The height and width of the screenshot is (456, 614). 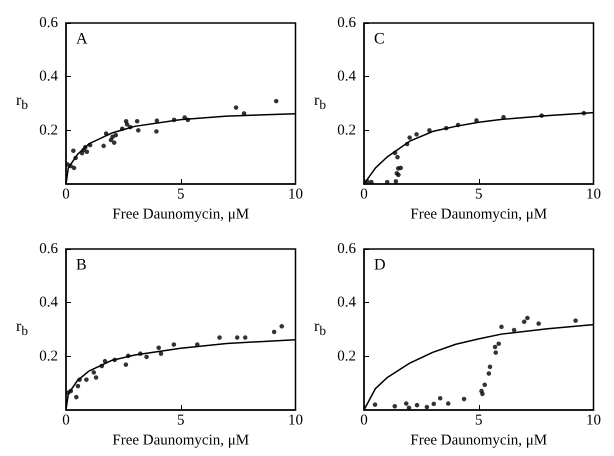 I want to click on annotation: B, so click(x=81, y=265).